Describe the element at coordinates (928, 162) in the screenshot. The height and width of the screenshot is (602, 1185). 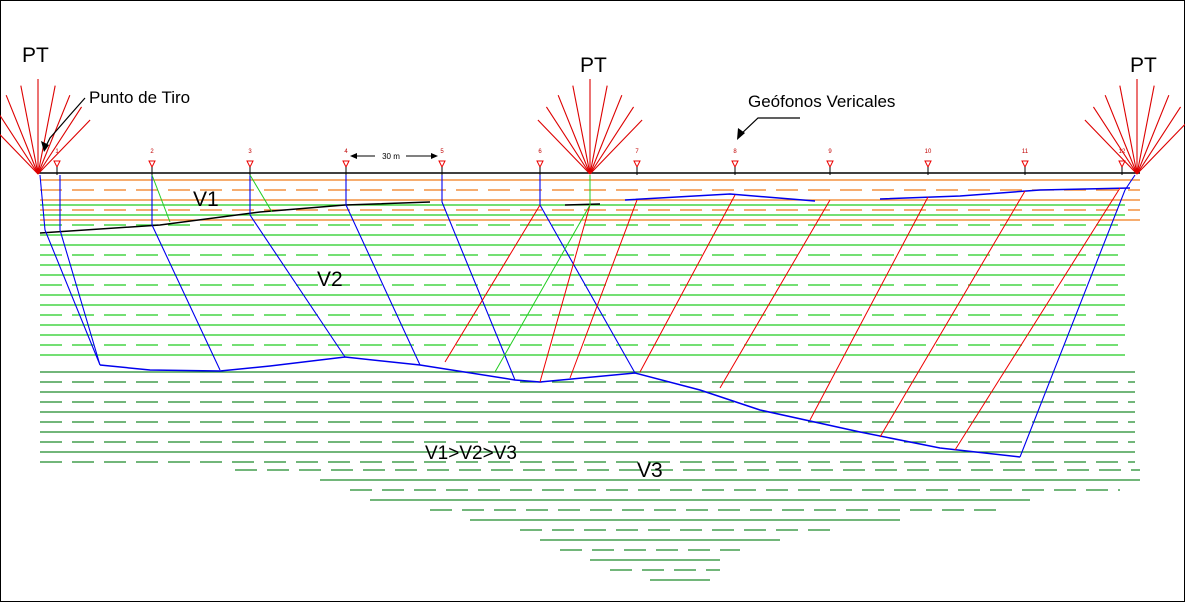
I see `geophone-10: 10` at that location.